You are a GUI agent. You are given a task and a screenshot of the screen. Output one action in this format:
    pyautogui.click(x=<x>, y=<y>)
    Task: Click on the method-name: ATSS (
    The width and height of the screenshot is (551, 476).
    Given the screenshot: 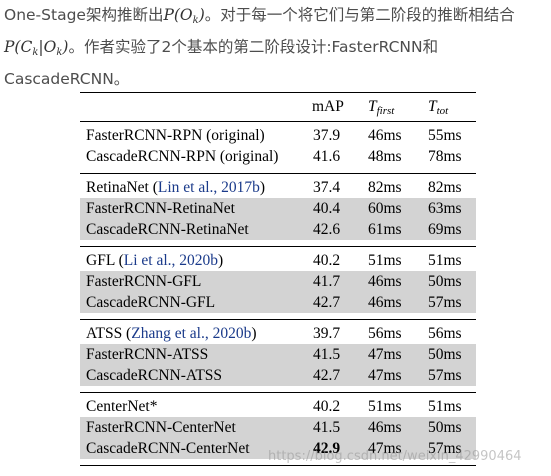 What is the action you would take?
    pyautogui.click(x=109, y=333)
    